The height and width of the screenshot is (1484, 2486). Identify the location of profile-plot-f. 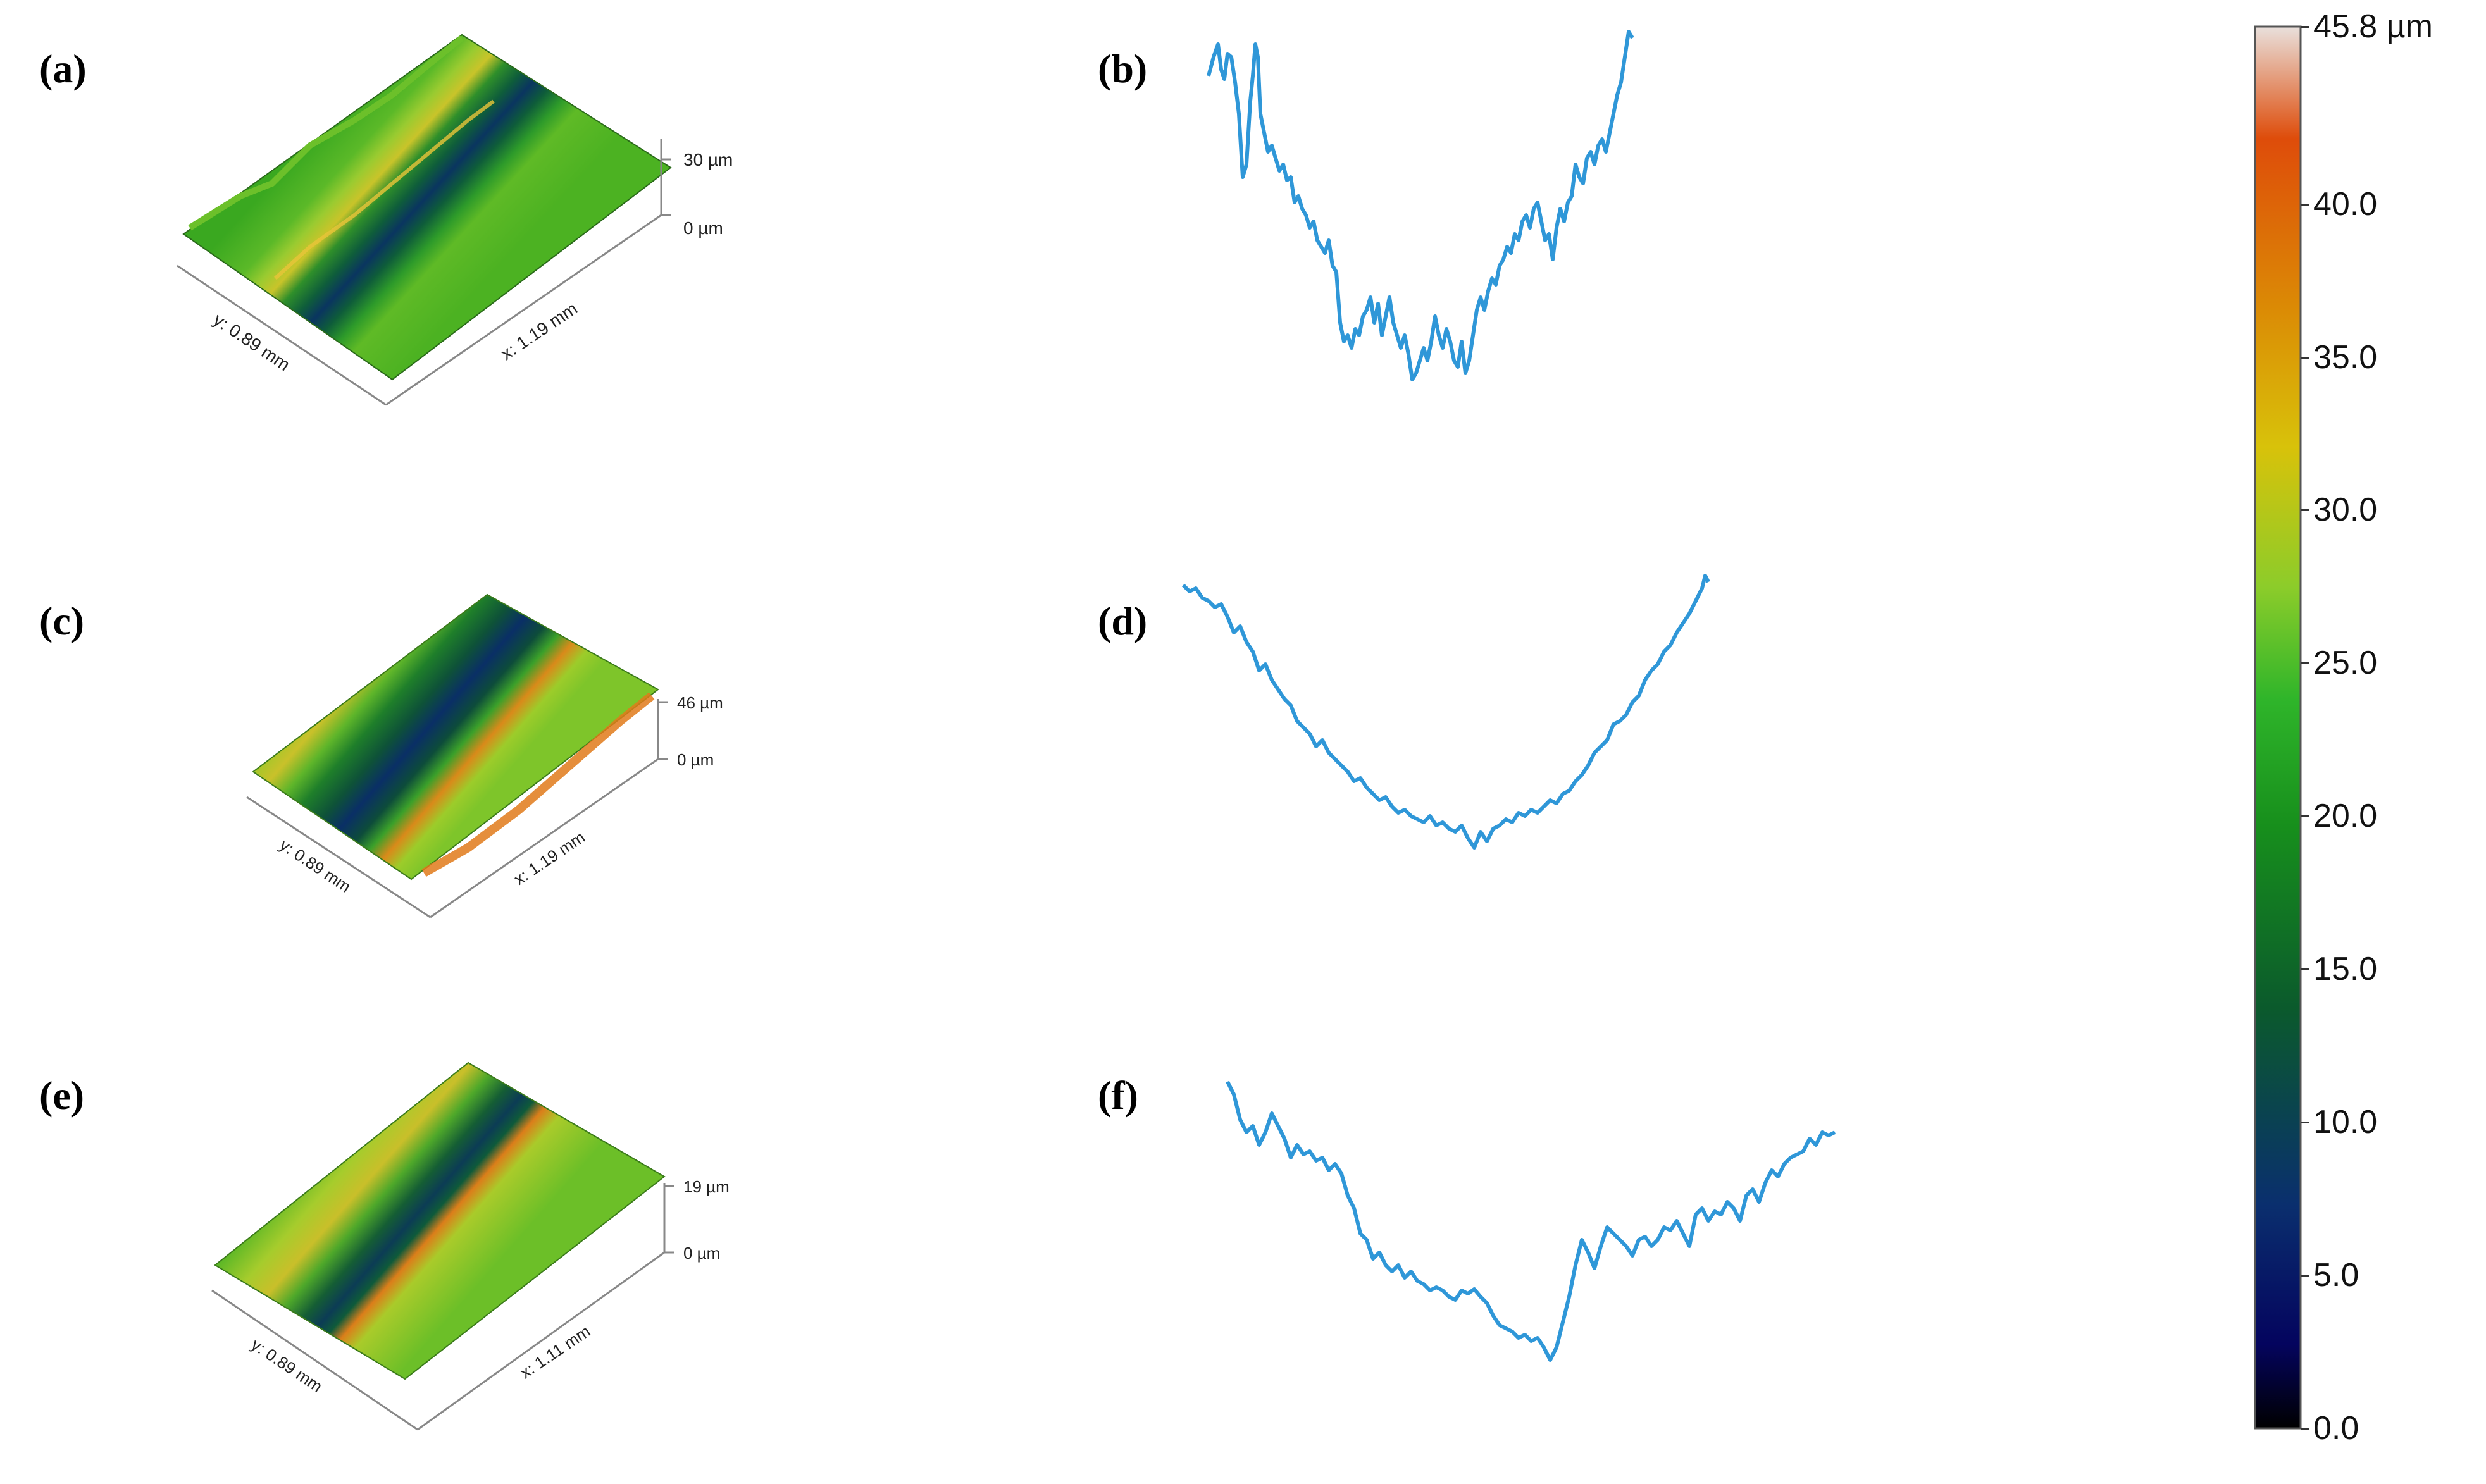
(1531, 1221).